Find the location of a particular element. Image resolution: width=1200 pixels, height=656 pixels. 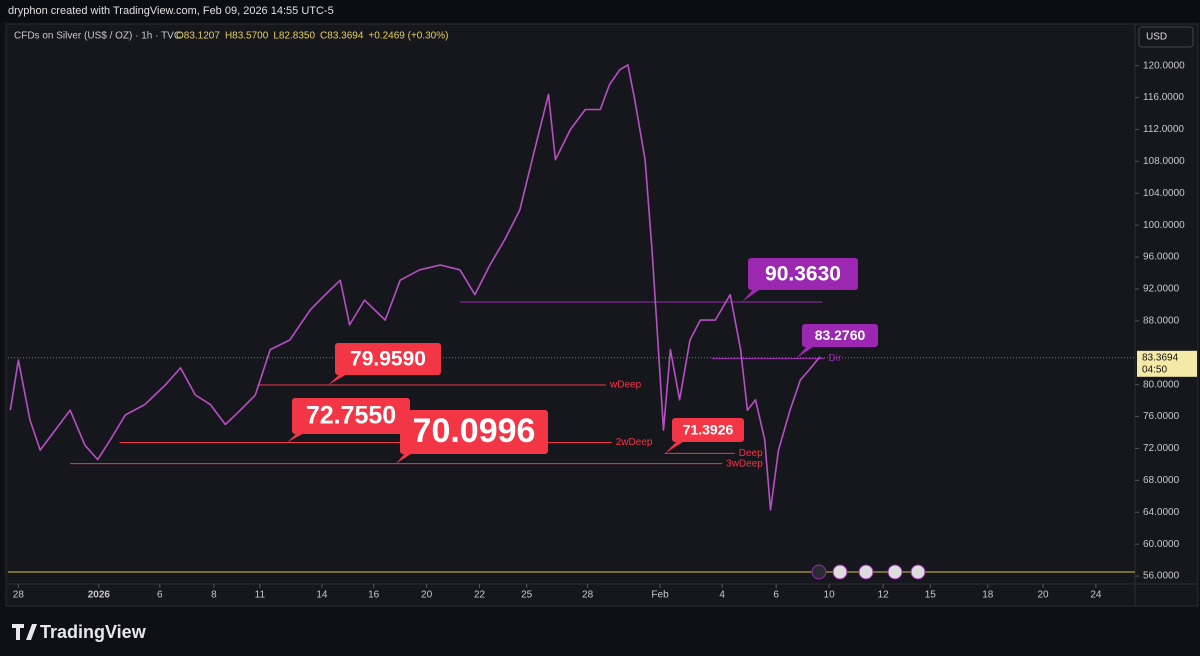

last-price-tag is located at coordinates (1167, 363).